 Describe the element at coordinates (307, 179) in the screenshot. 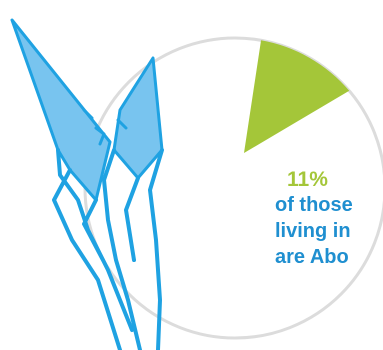

I see `stat-percent: 11%` at that location.